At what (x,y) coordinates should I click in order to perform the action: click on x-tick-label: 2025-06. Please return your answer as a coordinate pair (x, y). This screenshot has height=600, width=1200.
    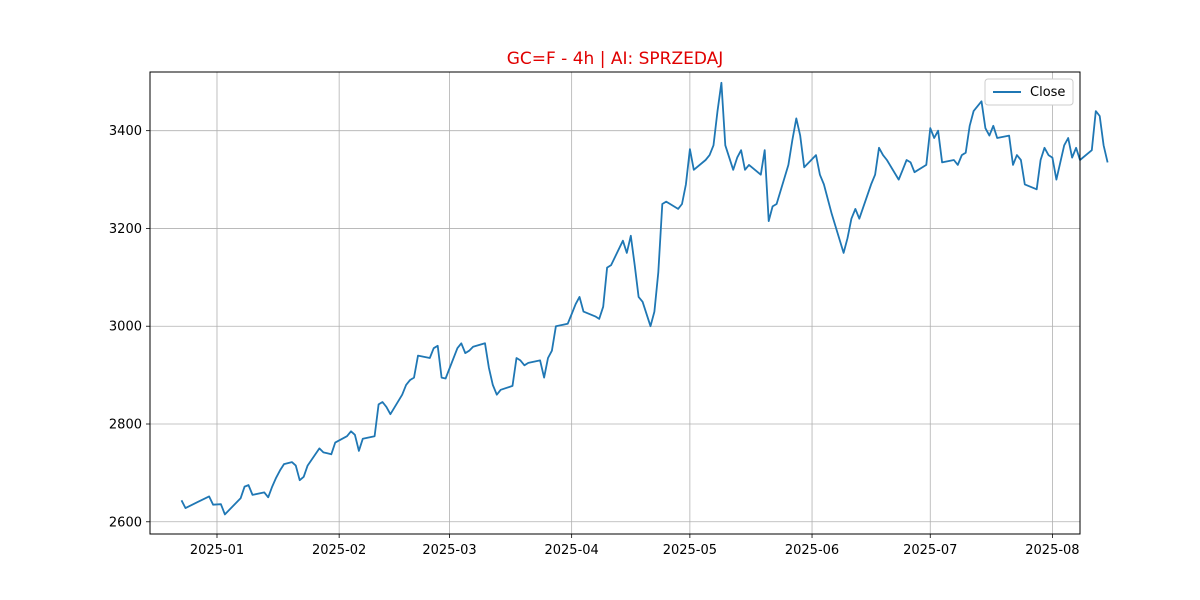
    Looking at the image, I should click on (812, 550).